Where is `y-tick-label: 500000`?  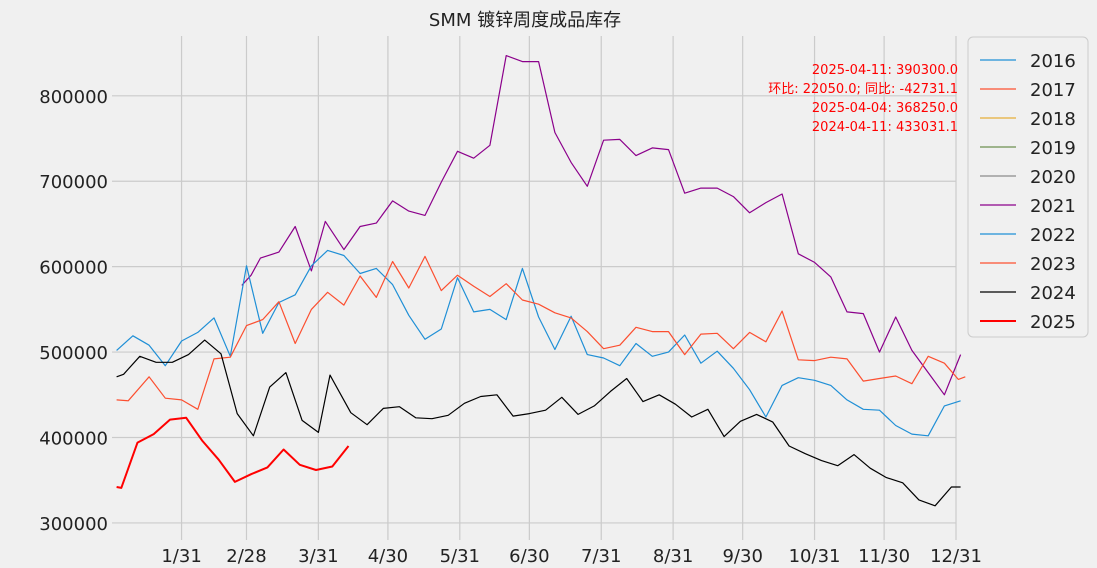
y-tick-label: 500000 is located at coordinates (73, 353).